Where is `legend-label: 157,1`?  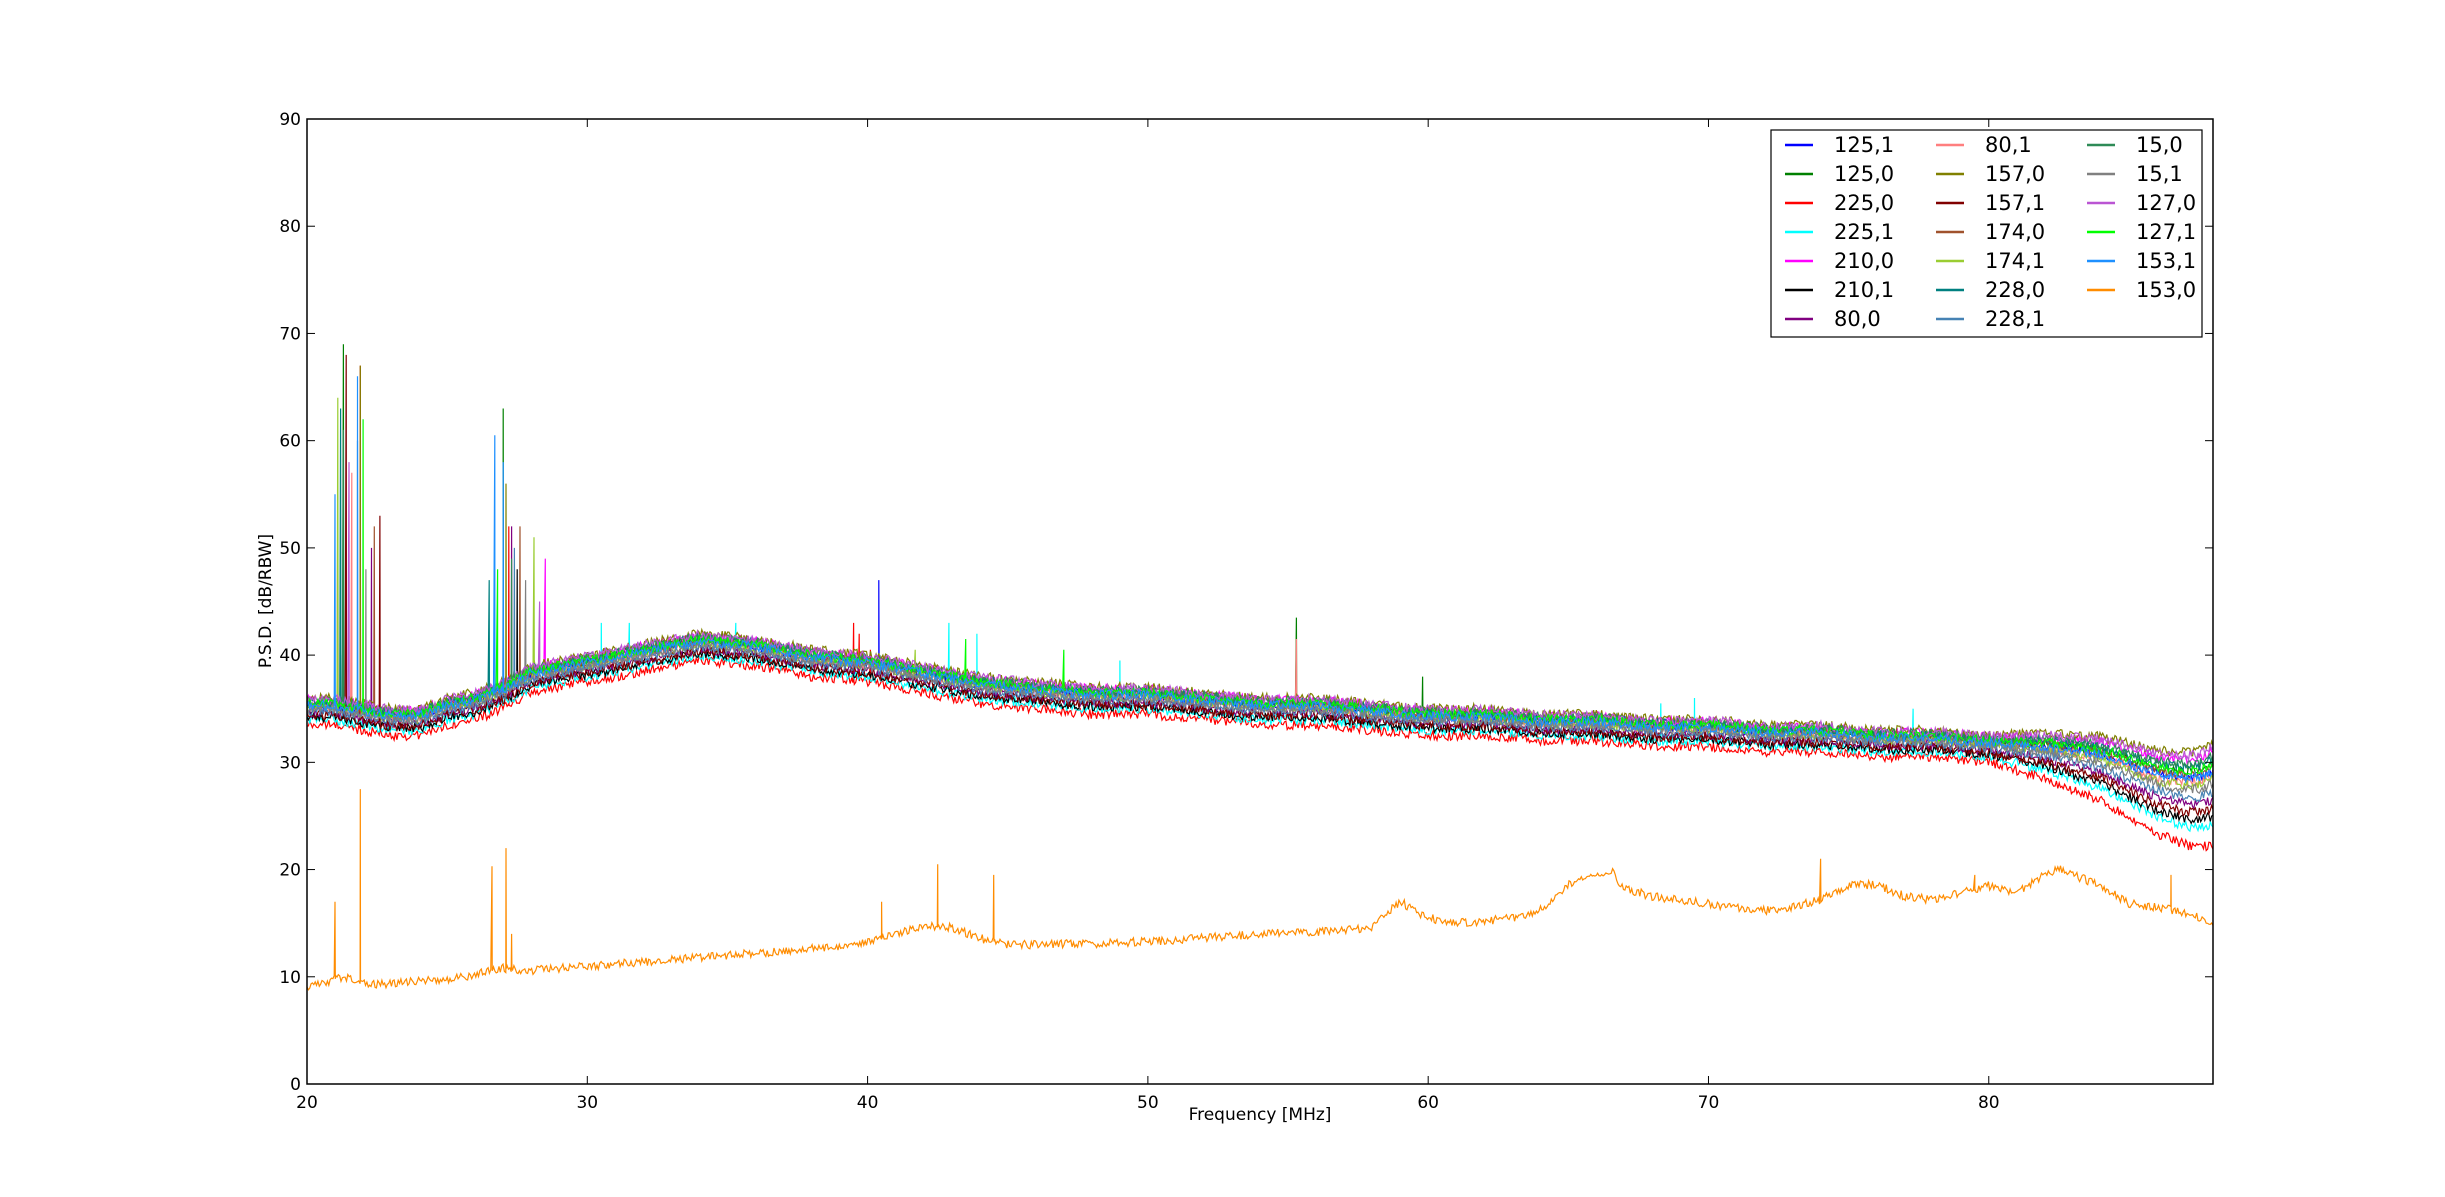
legend-label: 157,1 is located at coordinates (2015, 203).